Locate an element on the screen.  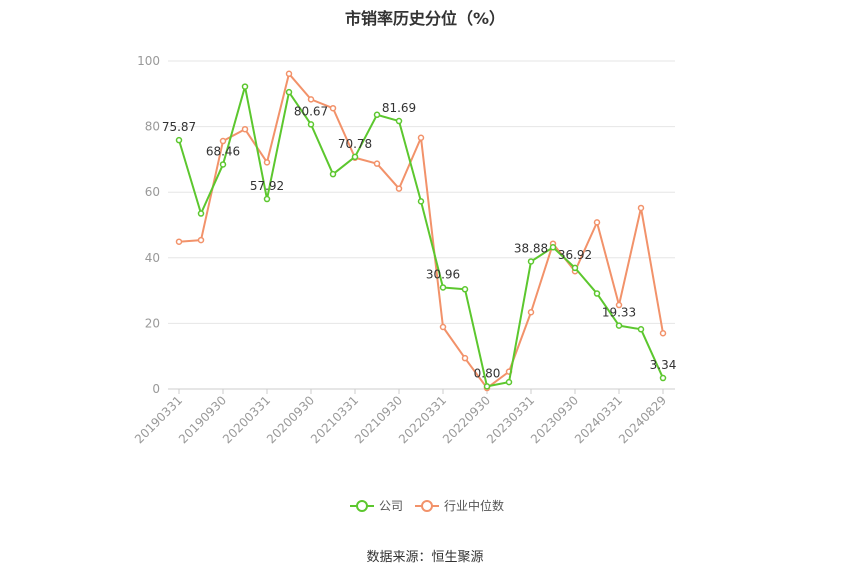
legend: 公司 行业中位数 is located at coordinates (427, 505).